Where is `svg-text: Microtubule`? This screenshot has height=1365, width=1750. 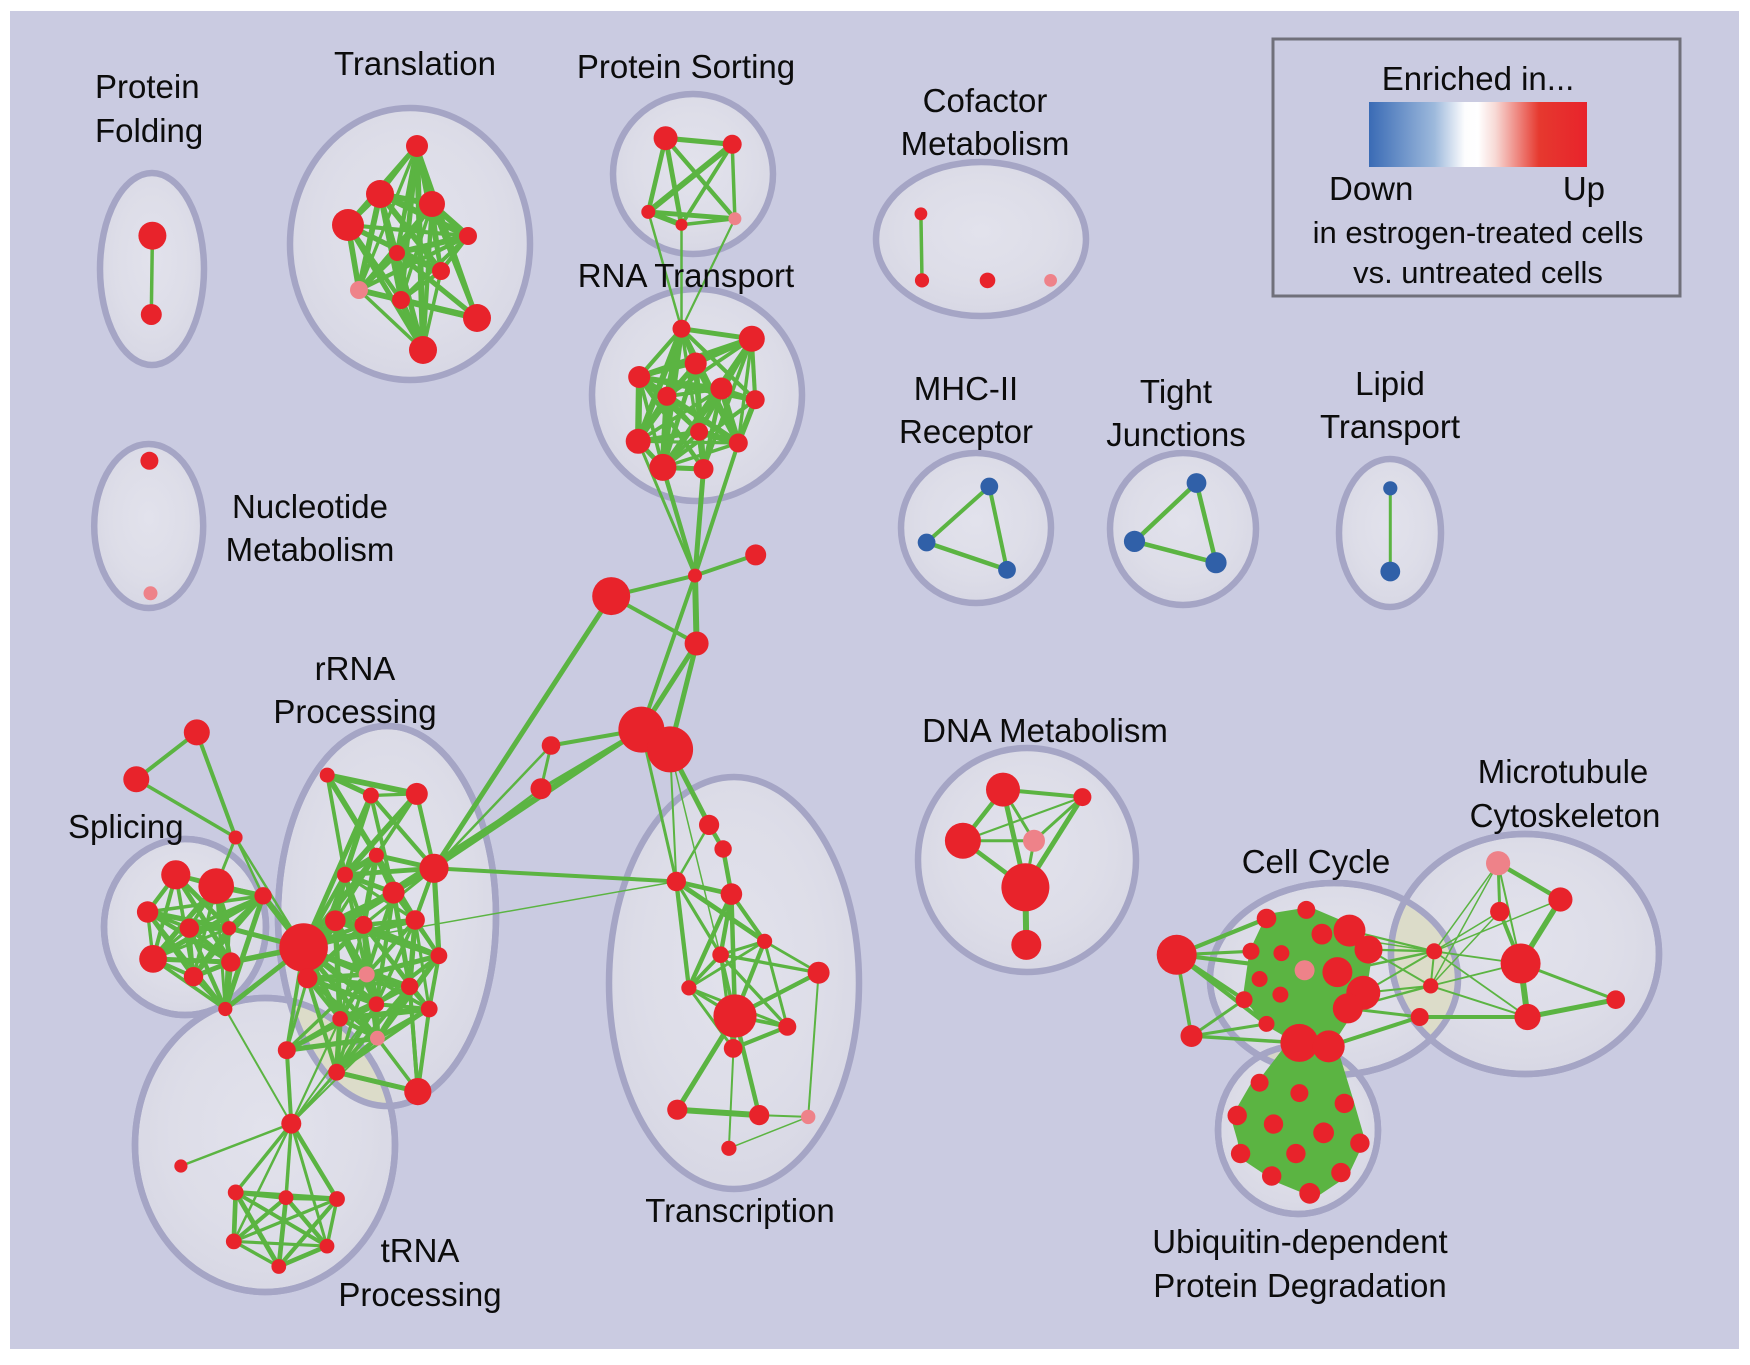
svg-text: Microtubule is located at coordinates (1563, 771).